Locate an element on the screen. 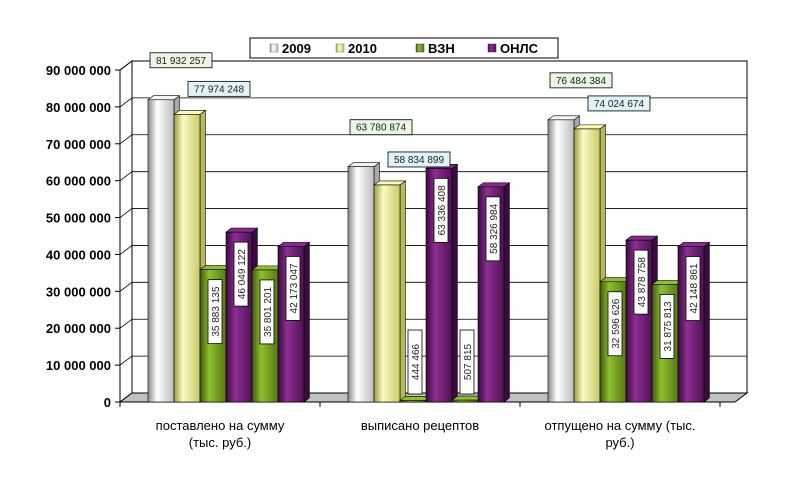 The height and width of the screenshot is (480, 800). y-tick-label: 0 is located at coordinates (107, 402).